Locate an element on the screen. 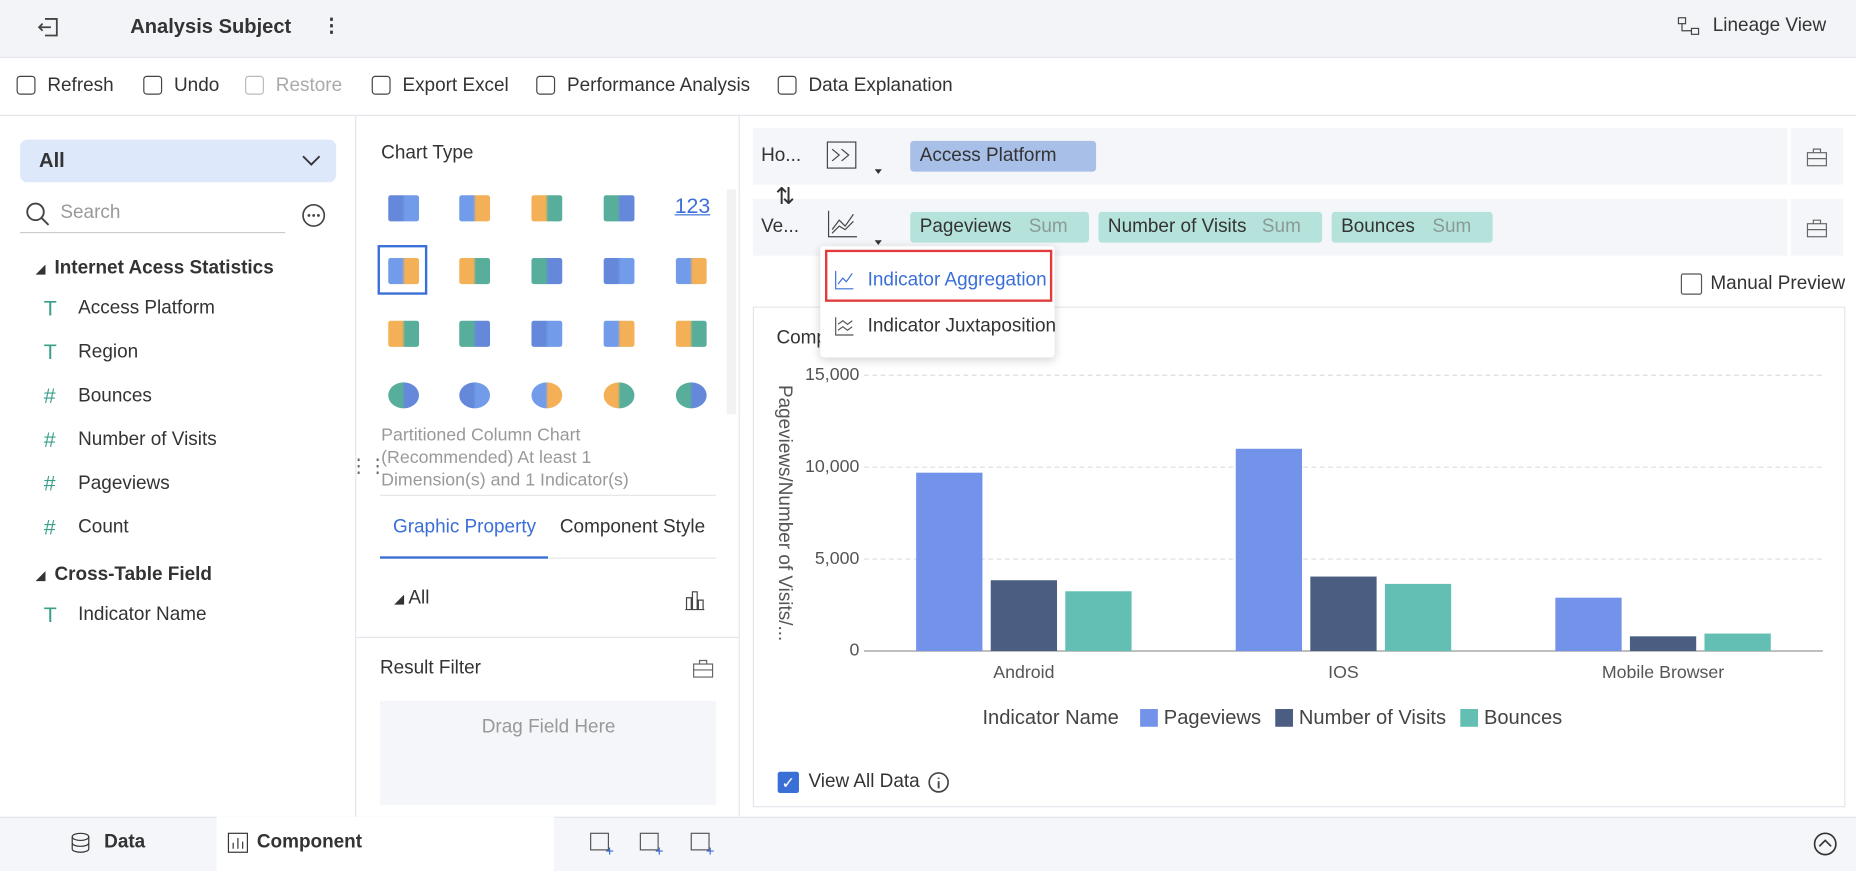 The height and width of the screenshot is (872, 1856). tab-graphic-property: Graphic Property is located at coordinates (464, 527).